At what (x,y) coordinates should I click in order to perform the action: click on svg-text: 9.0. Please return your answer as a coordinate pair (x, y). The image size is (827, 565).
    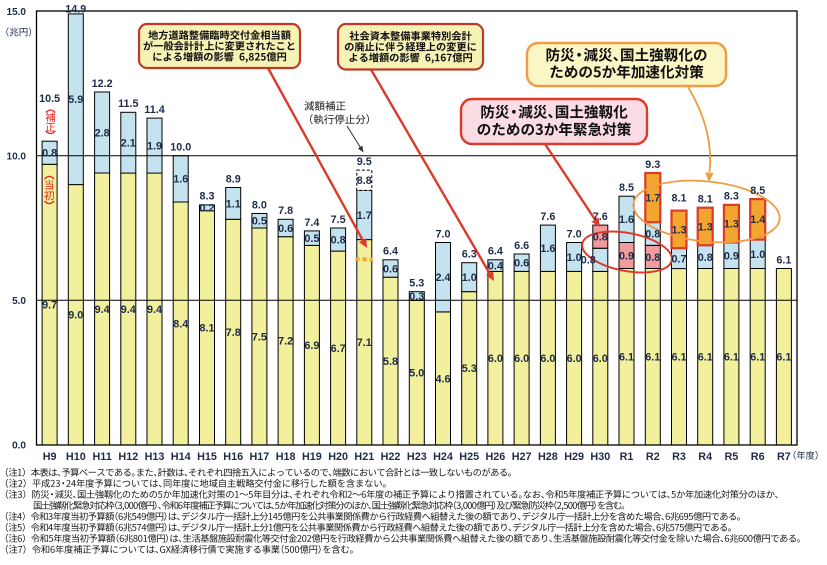
    Looking at the image, I should click on (75, 316).